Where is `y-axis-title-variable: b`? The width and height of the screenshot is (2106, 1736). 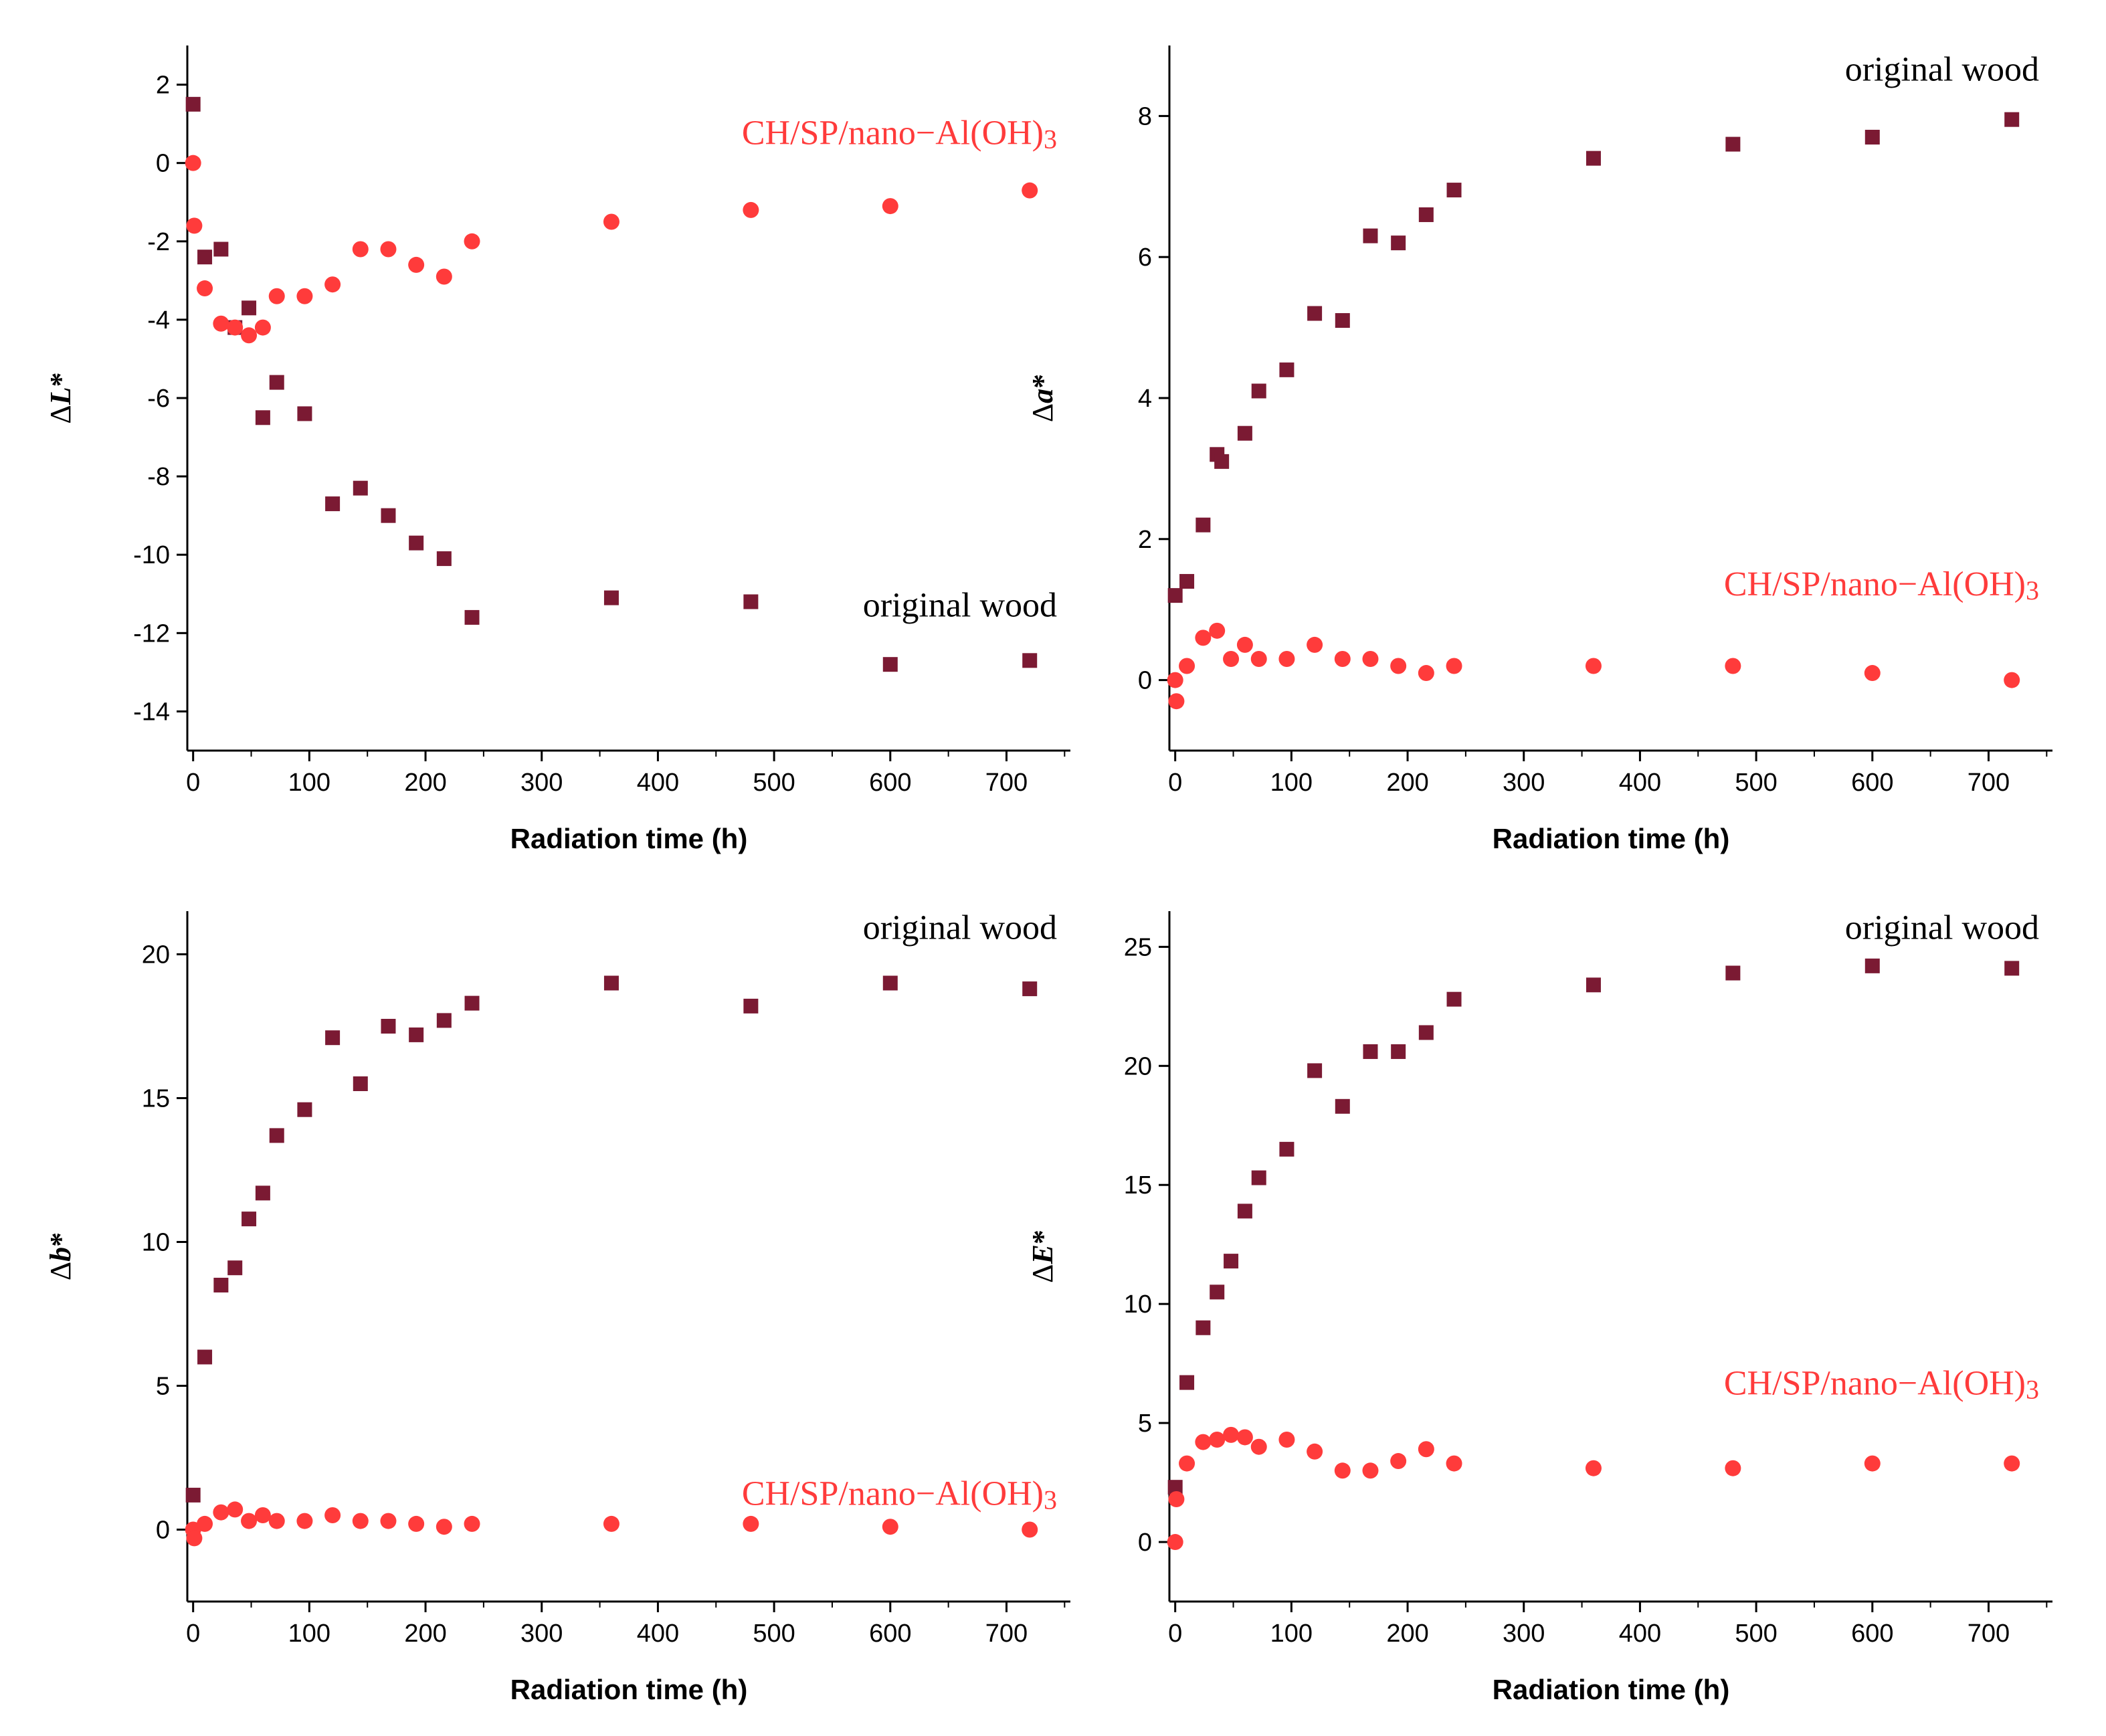 y-axis-title-variable: b is located at coordinates (60, 1254).